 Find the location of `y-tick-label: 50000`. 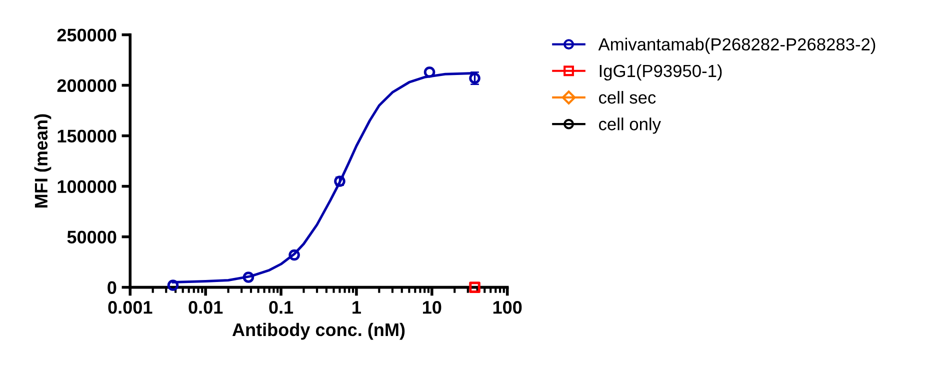

y-tick-label: 50000 is located at coordinates (91, 237).